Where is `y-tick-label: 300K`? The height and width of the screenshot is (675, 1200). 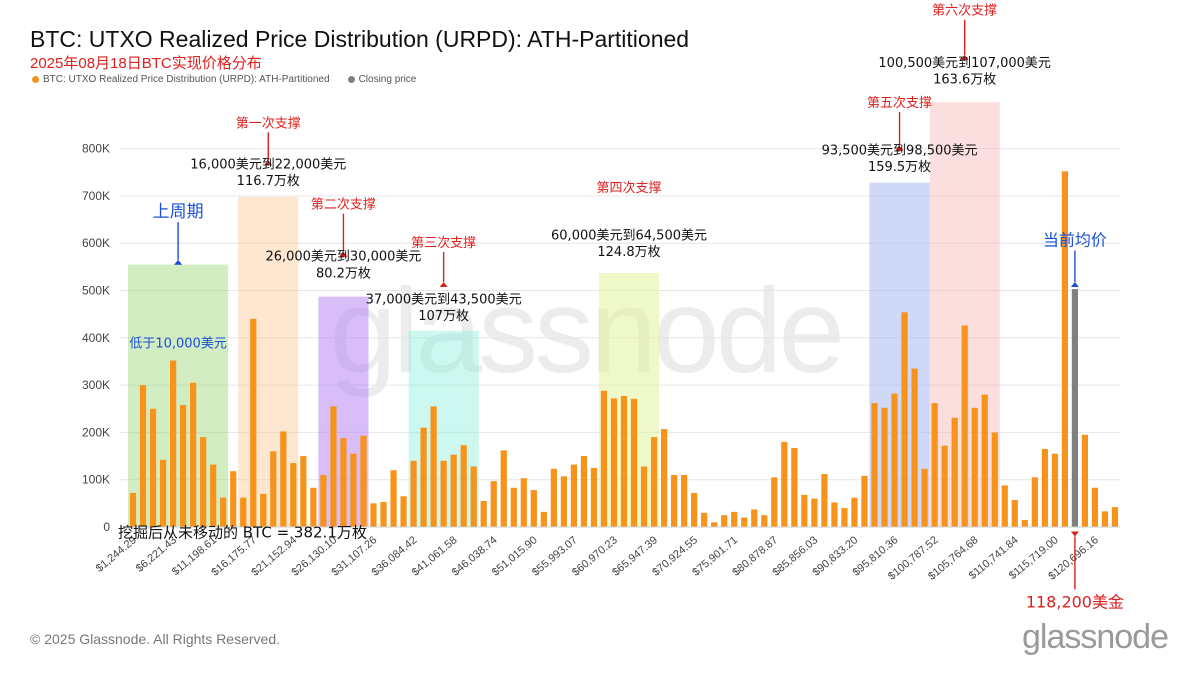
y-tick-label: 300K is located at coordinates (96, 385).